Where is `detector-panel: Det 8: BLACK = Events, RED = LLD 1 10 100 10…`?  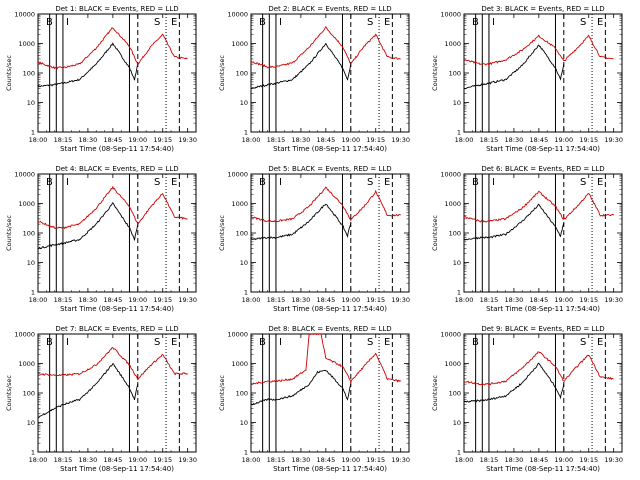
detector-panel: Det 8: BLACK = Events, RED = LLD 1 10 100 10… is located at coordinates (314, 399).